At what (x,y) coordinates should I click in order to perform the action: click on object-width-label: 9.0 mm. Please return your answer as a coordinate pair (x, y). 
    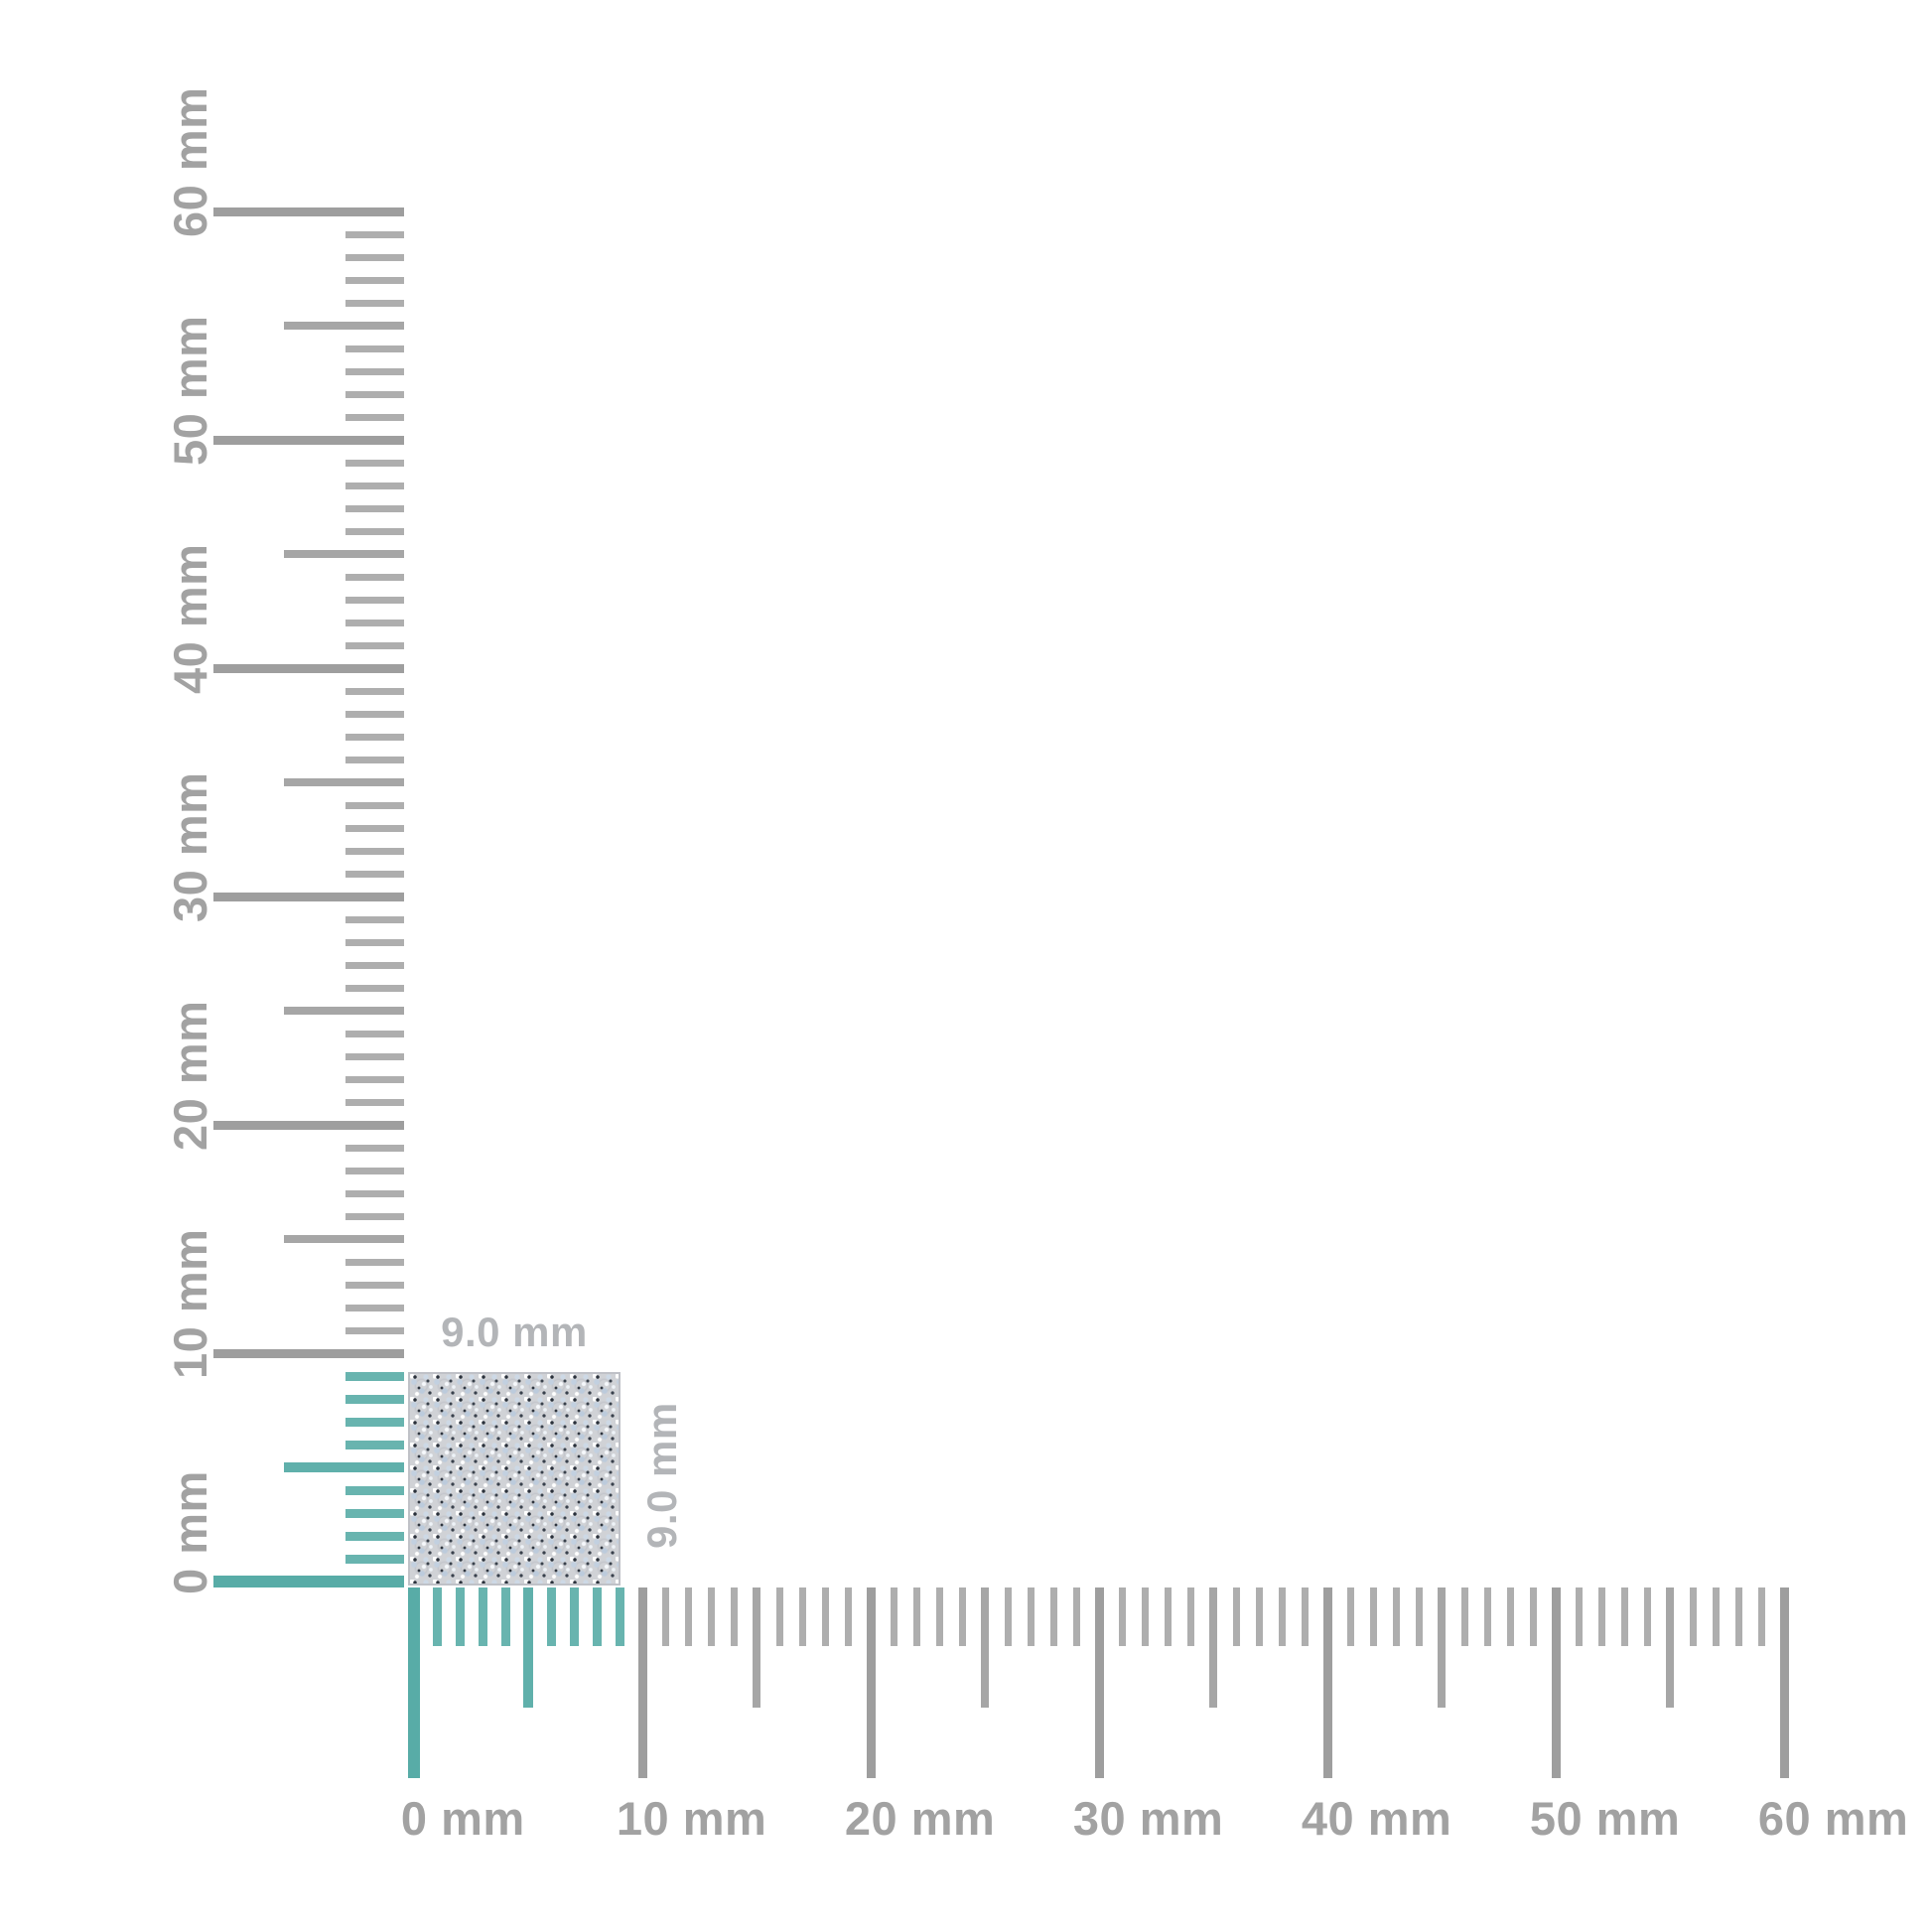
    Looking at the image, I should click on (514, 1332).